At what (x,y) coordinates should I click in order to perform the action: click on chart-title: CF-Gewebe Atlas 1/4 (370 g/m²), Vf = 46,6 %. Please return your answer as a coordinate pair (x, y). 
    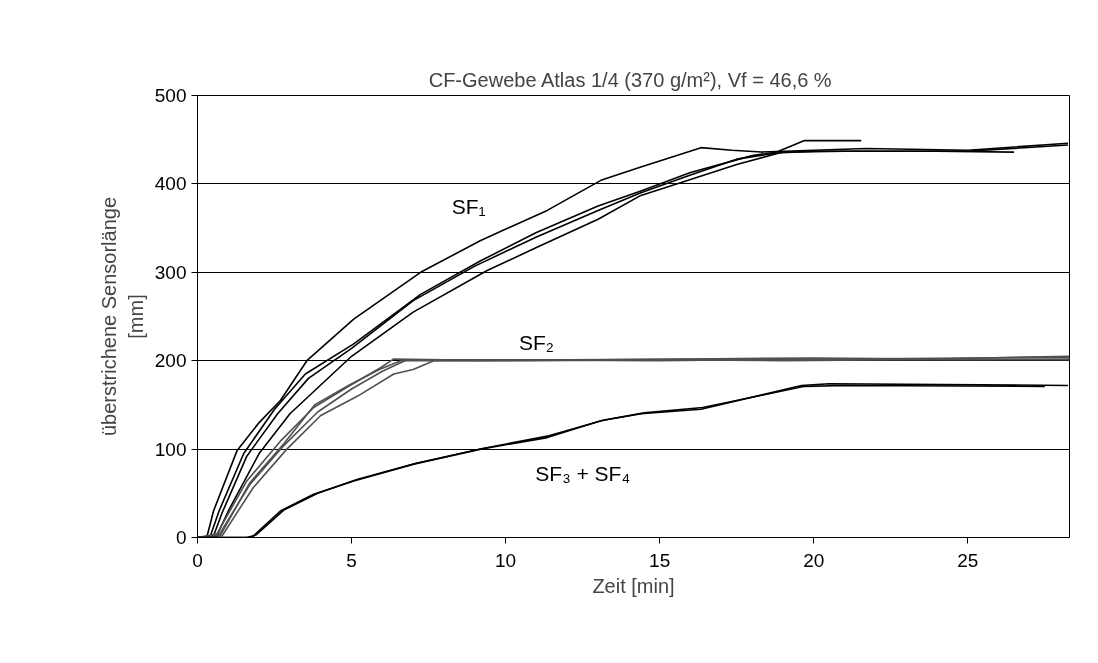
    Looking at the image, I should click on (630, 79).